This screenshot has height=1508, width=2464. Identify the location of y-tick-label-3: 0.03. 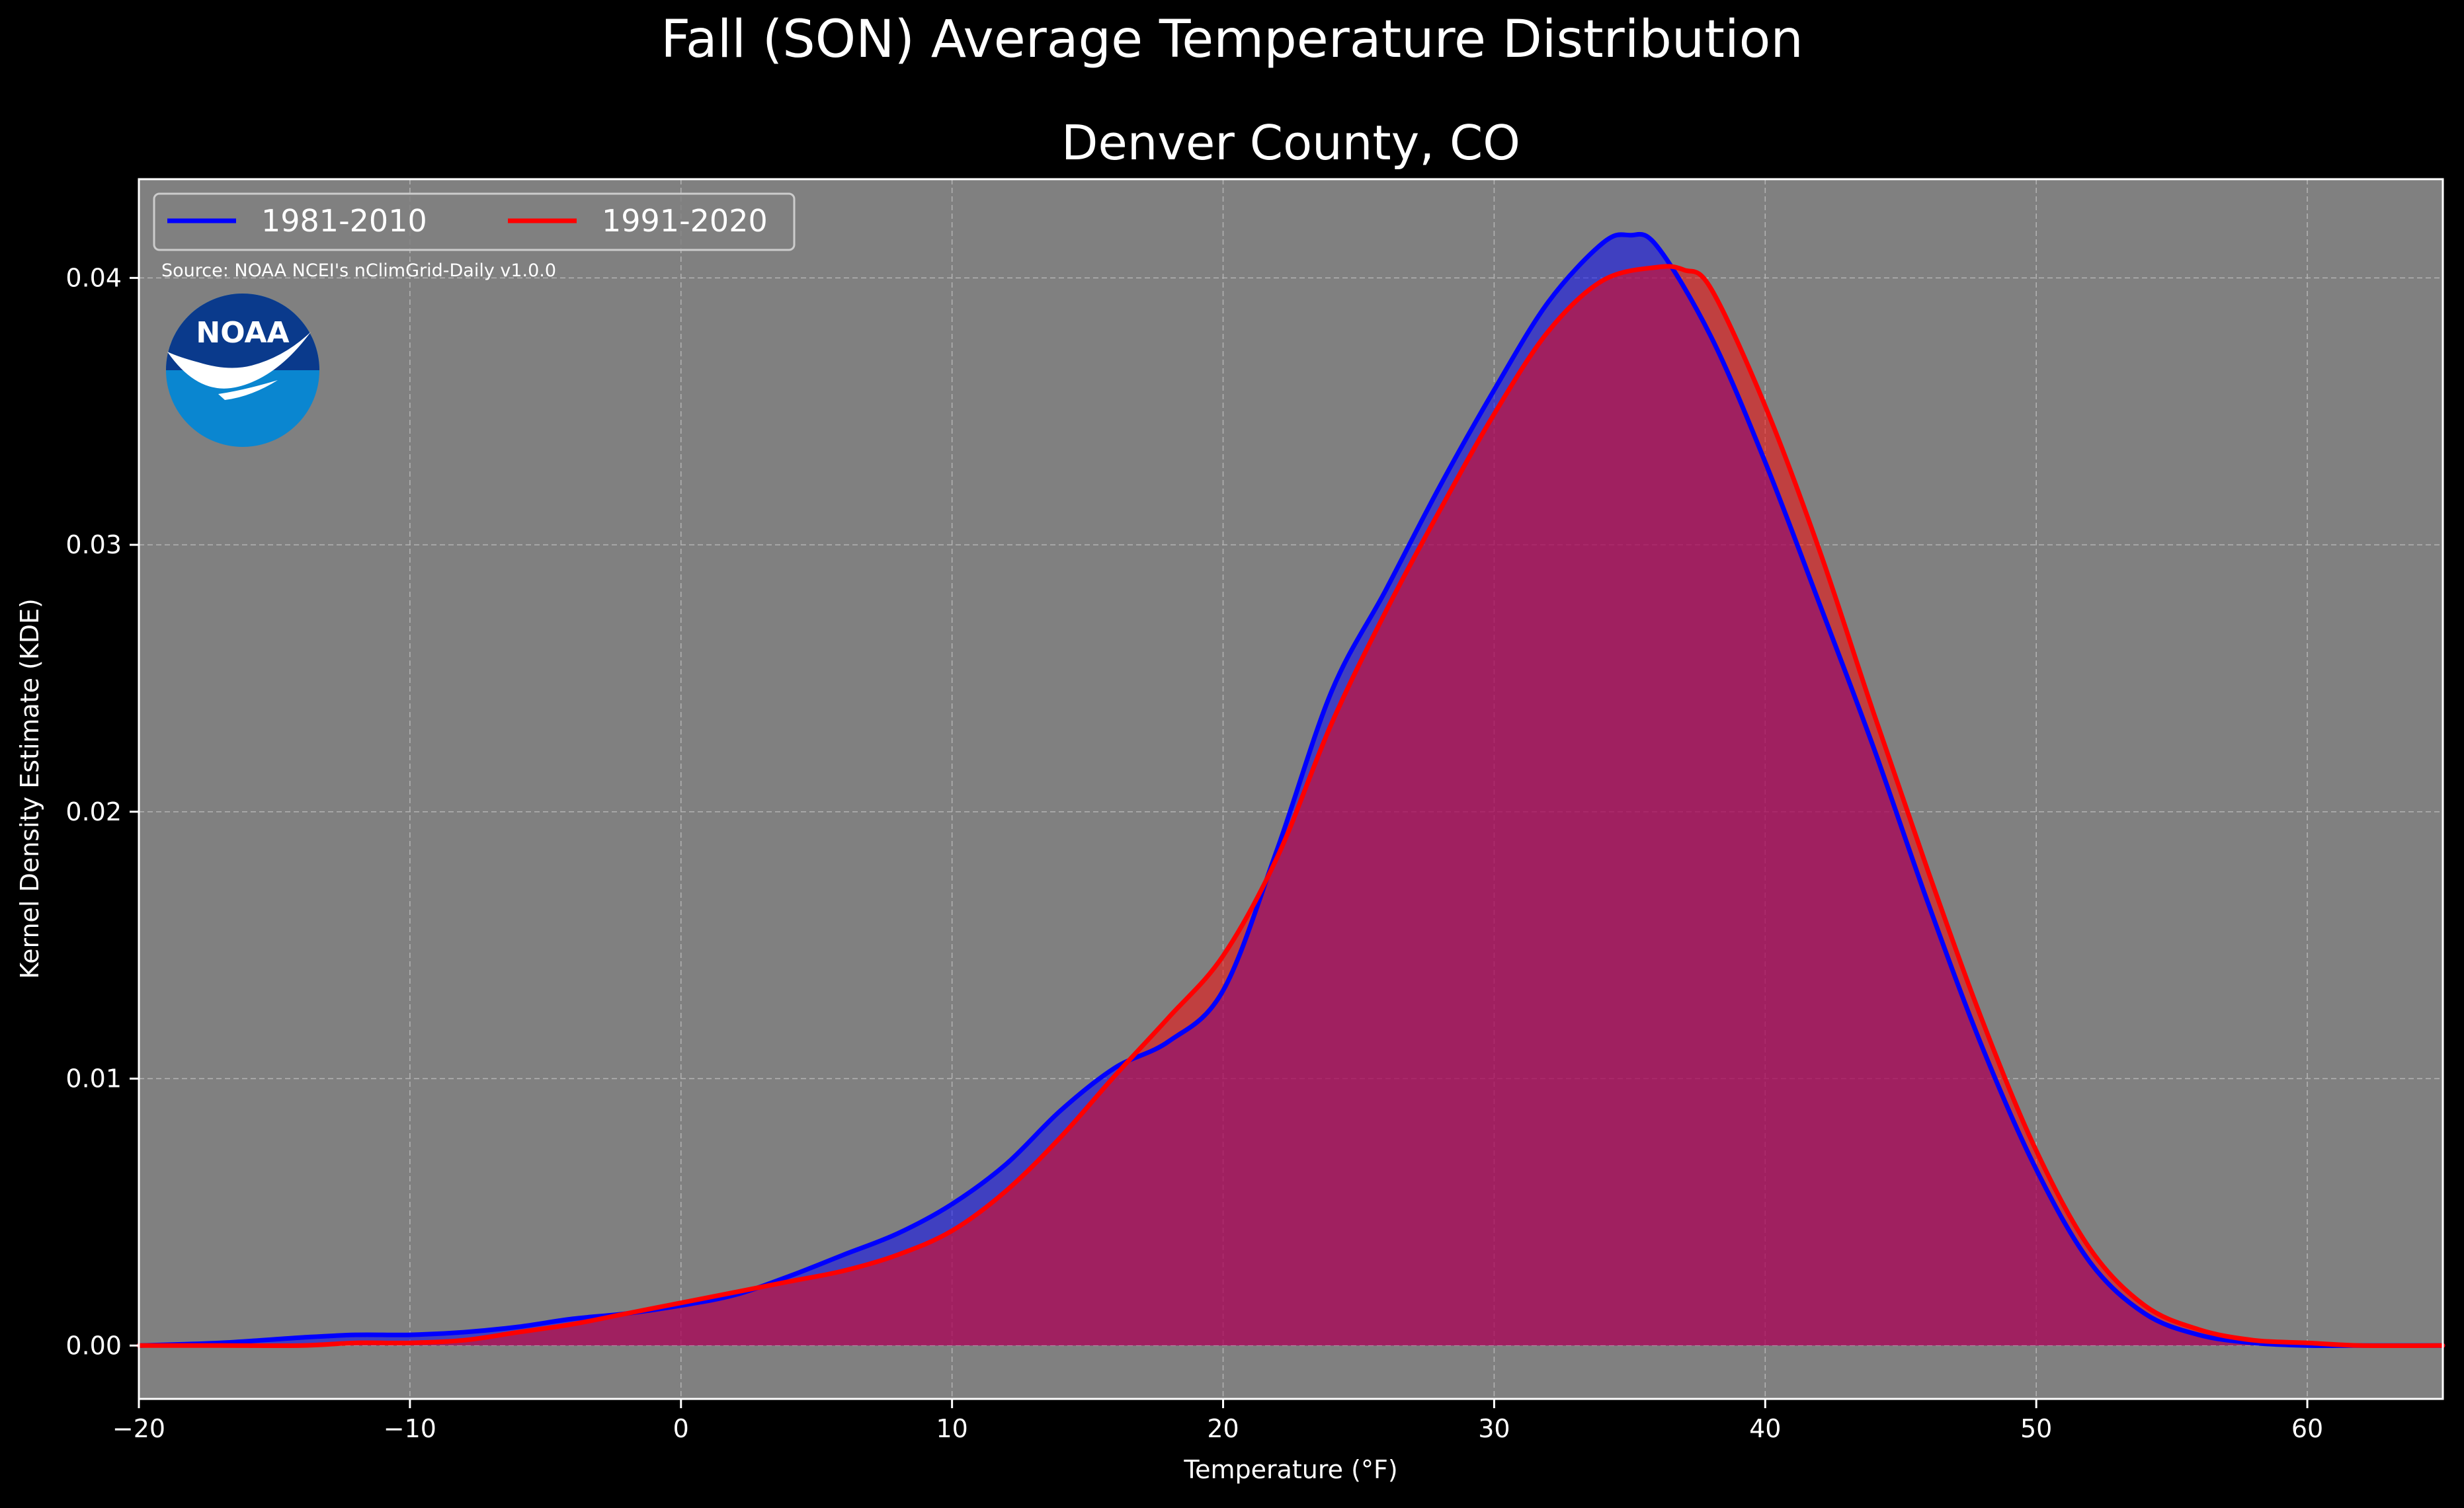
(94, 544).